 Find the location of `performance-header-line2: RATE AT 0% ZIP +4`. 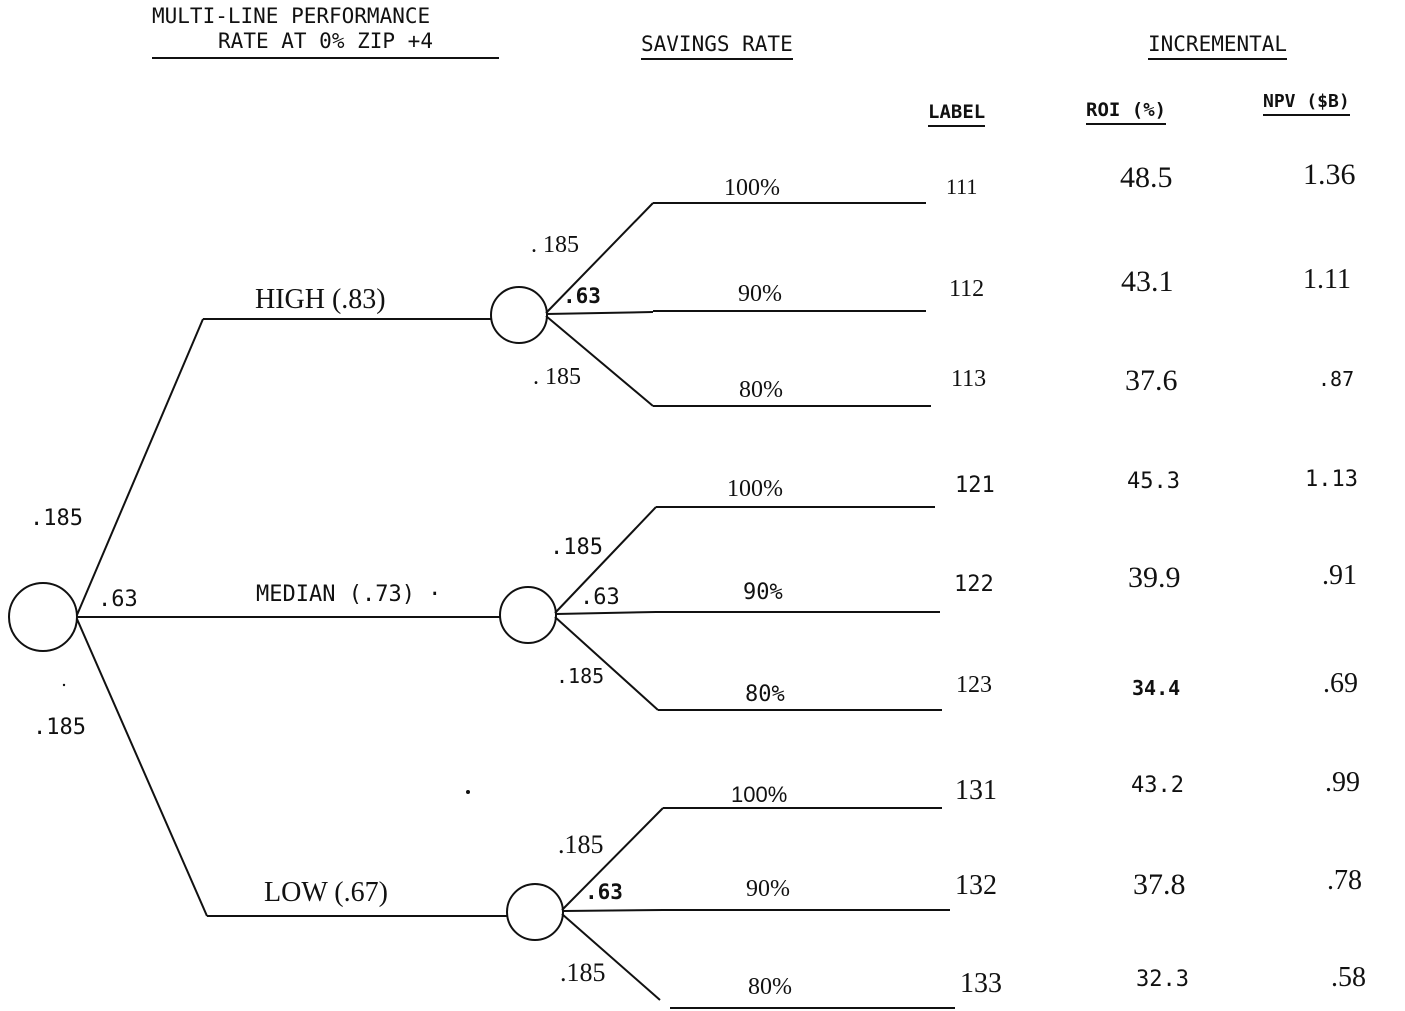

performance-header-line2: RATE AT 0% ZIP +4 is located at coordinates (325, 45).